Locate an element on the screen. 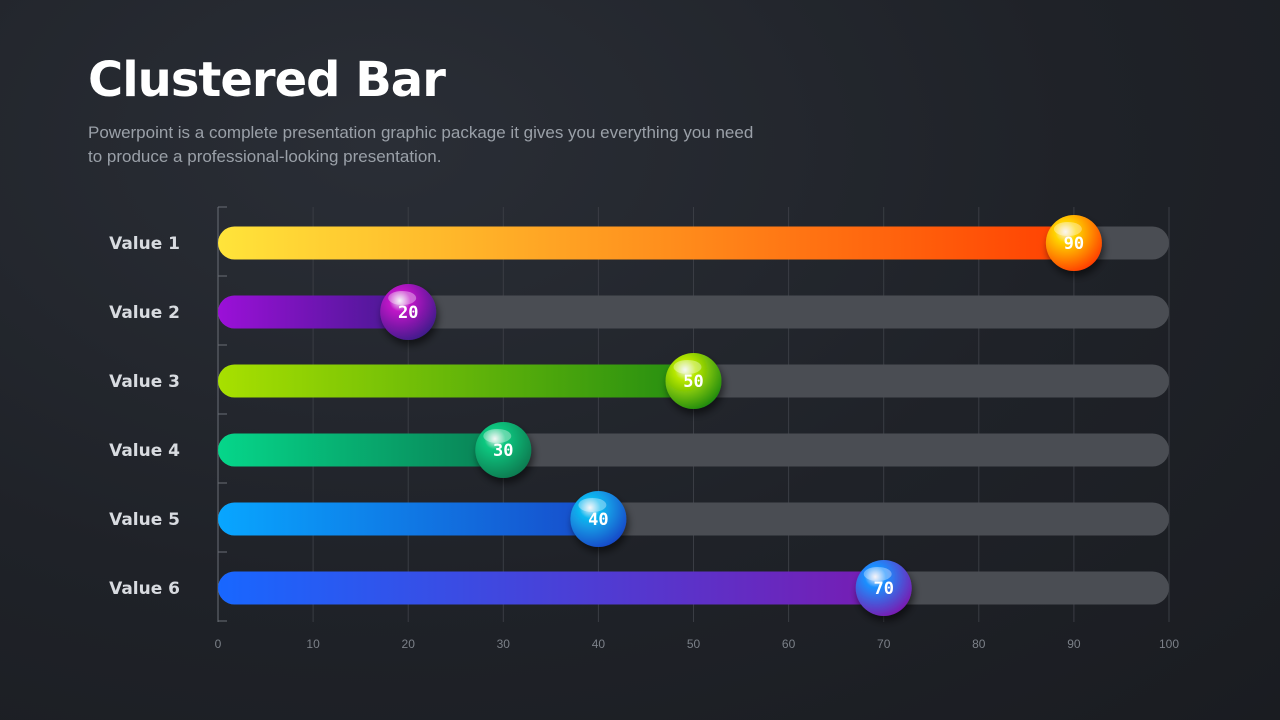  category-label: Value 2 is located at coordinates (144, 313).